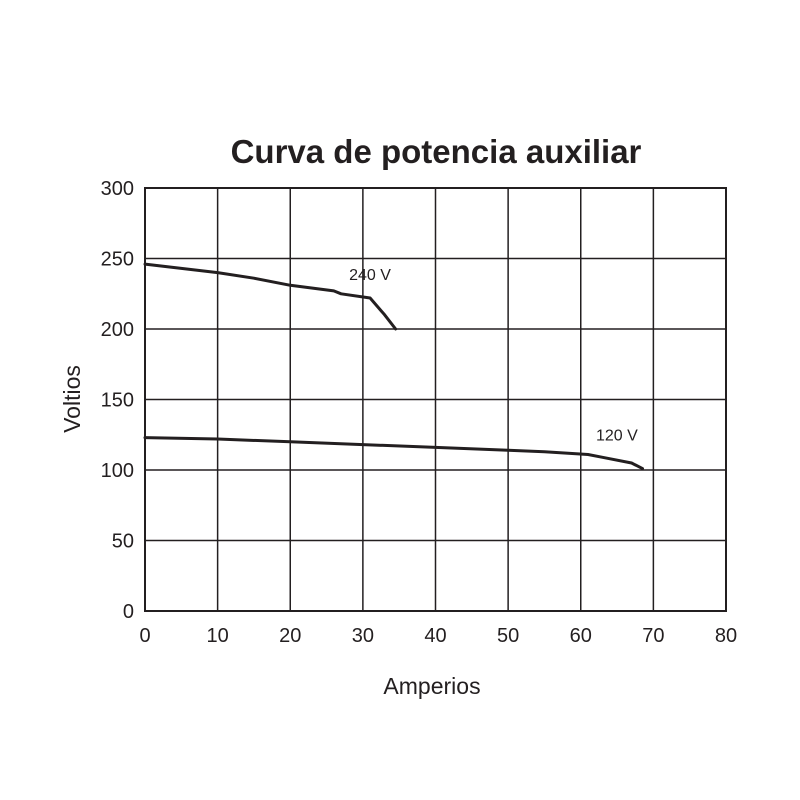 The width and height of the screenshot is (800, 800). I want to click on y-tick-label: 200, so click(117, 330).